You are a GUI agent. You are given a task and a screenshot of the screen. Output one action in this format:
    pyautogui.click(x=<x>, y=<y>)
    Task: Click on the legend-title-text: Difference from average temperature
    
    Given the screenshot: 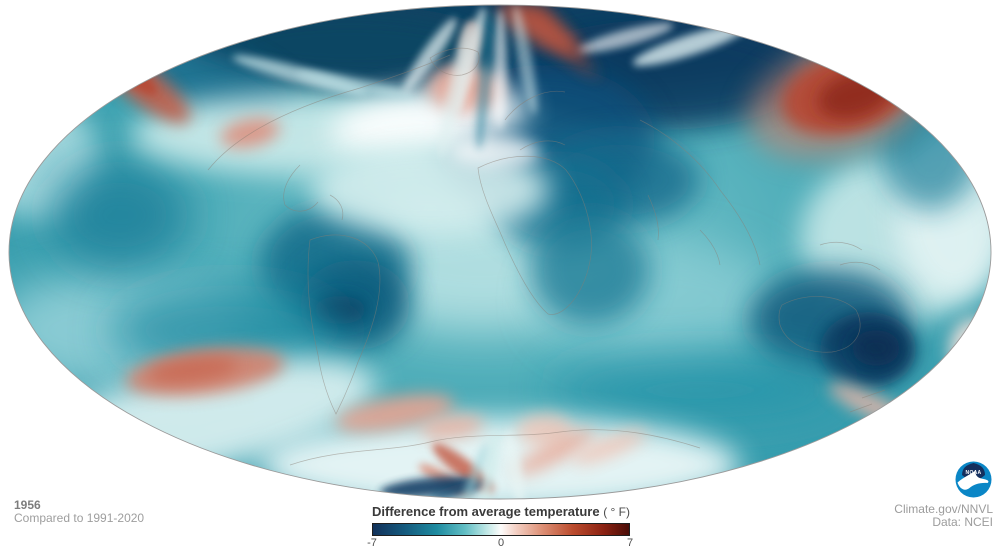 What is the action you would take?
    pyautogui.click(x=485, y=511)
    